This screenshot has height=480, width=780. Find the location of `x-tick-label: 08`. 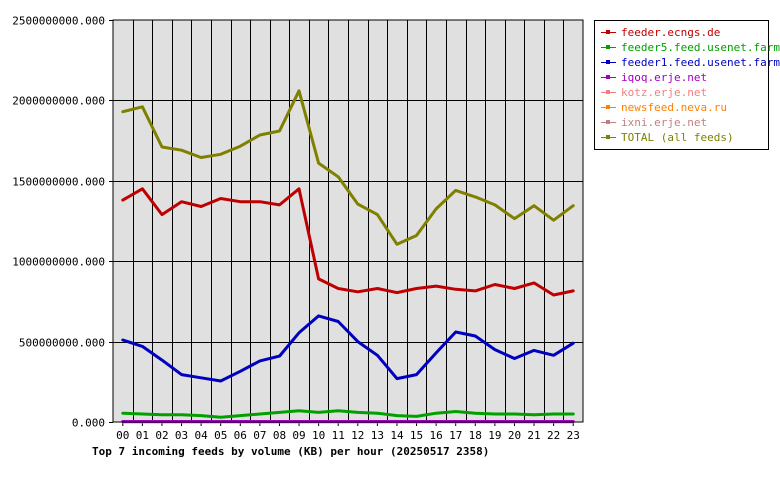

x-tick-label: 08 is located at coordinates (279, 435).